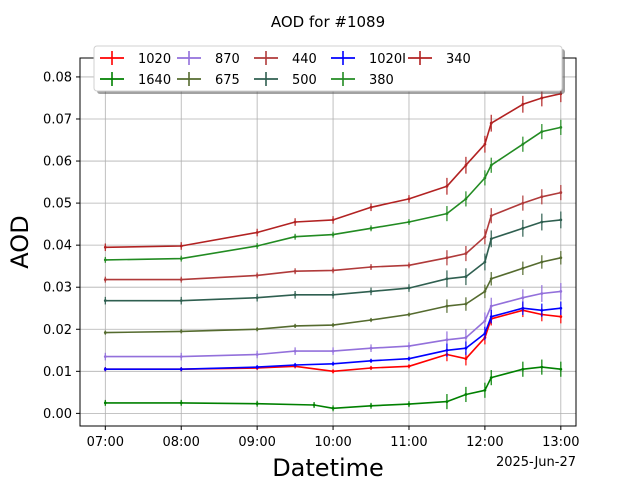 This screenshot has height=480, width=640. What do you see at coordinates (180, 442) in the screenshot?
I see `x-tick-label: 08:00` at bounding box center [180, 442].